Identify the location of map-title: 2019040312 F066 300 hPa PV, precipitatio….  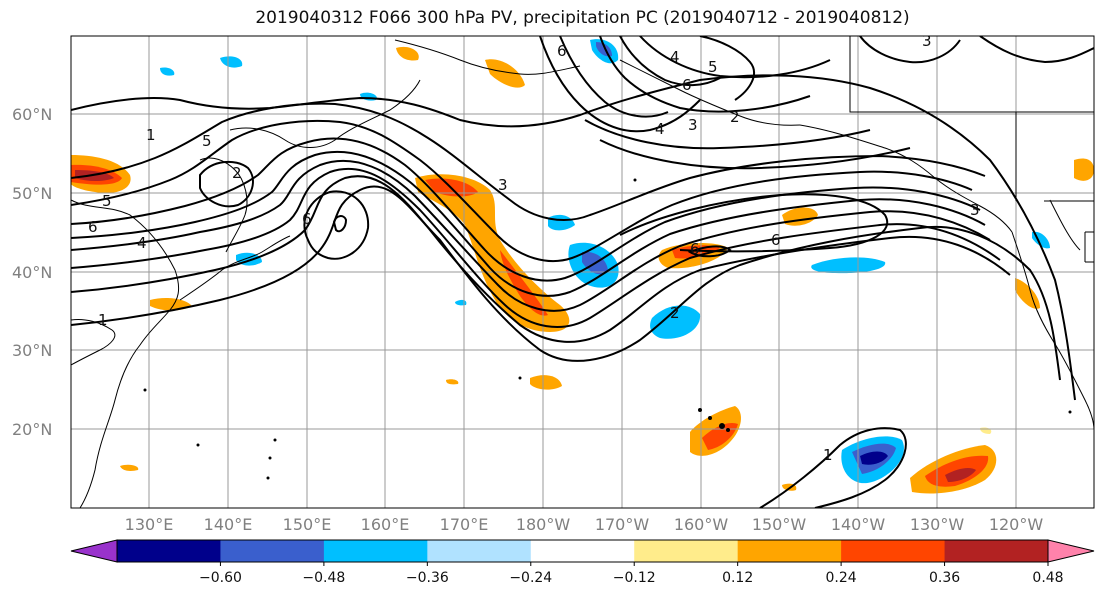
(582, 18).